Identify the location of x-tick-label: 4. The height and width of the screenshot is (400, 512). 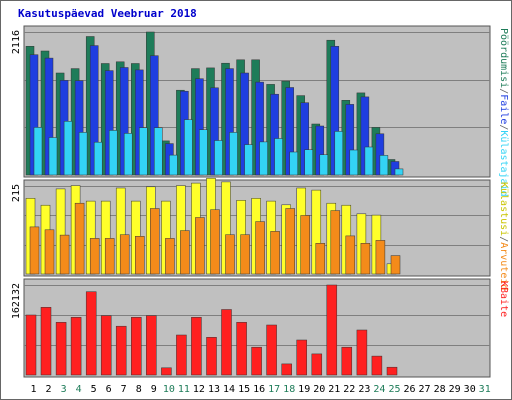
(79, 389).